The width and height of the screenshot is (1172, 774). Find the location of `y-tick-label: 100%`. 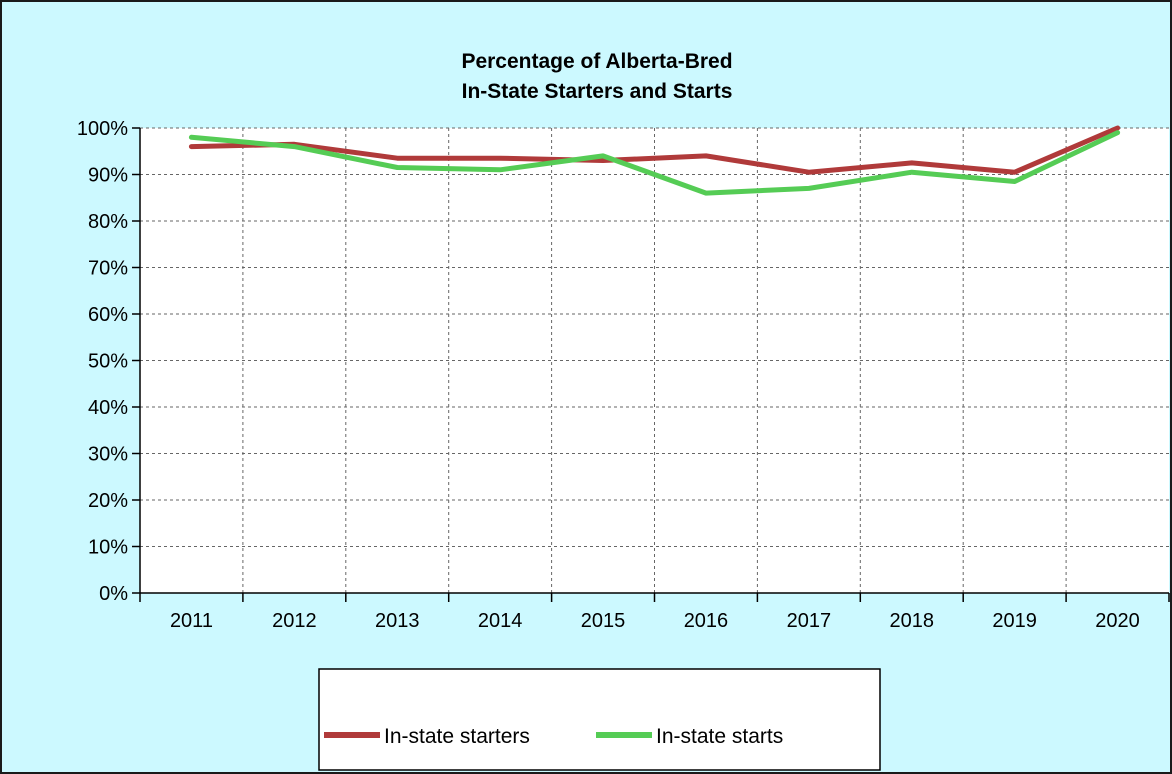

y-tick-label: 100% is located at coordinates (102, 129).